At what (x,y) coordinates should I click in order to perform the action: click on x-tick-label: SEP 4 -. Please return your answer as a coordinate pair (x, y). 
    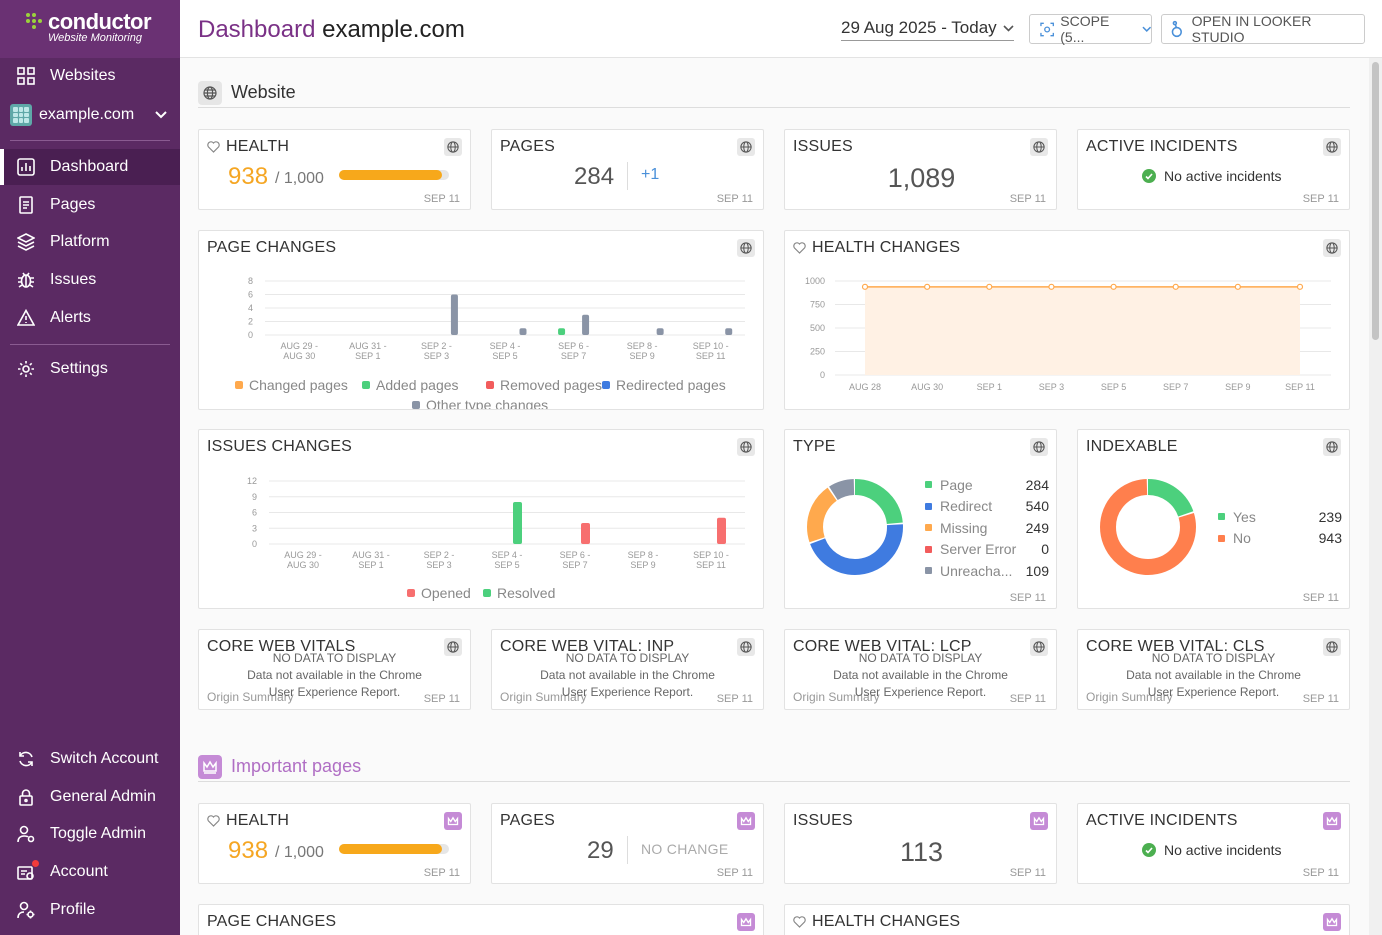
    Looking at the image, I should click on (505, 346).